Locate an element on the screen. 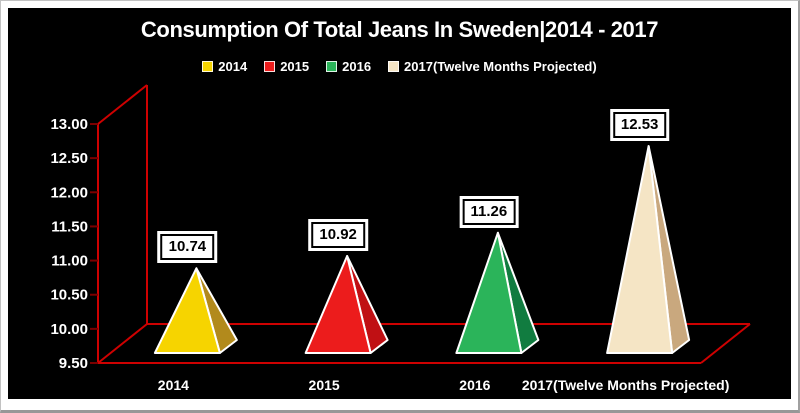 Image resolution: width=800 pixels, height=413 pixels. y-tick-label: 10.00 is located at coordinates (69, 329).